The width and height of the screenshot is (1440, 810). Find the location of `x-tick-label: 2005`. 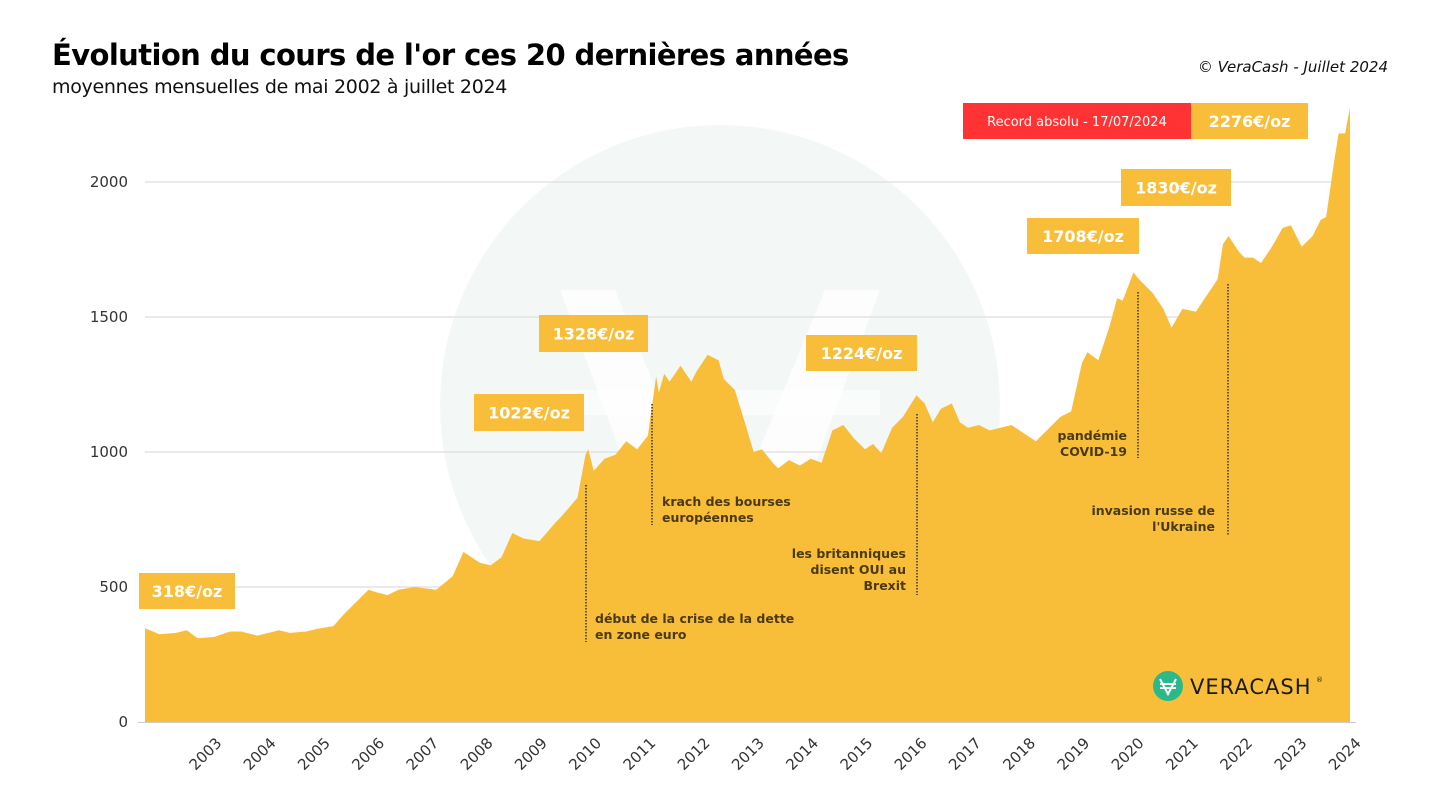

x-tick-label: 2005 is located at coordinates (314, 754).